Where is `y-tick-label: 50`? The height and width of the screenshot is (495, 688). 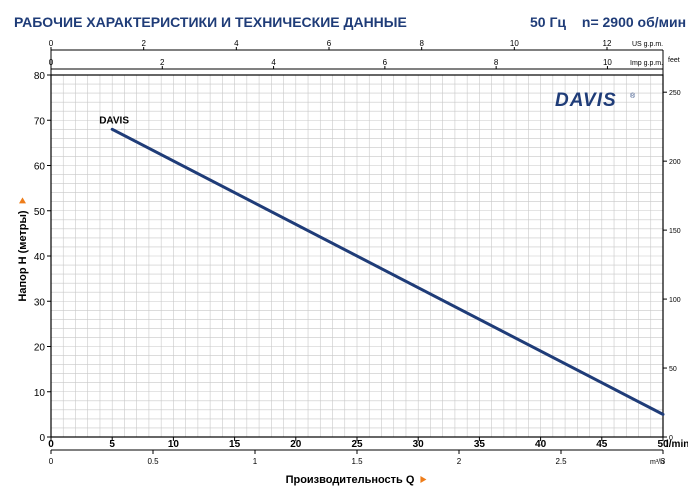
y-tick-label: 50 is located at coordinates (40, 212).